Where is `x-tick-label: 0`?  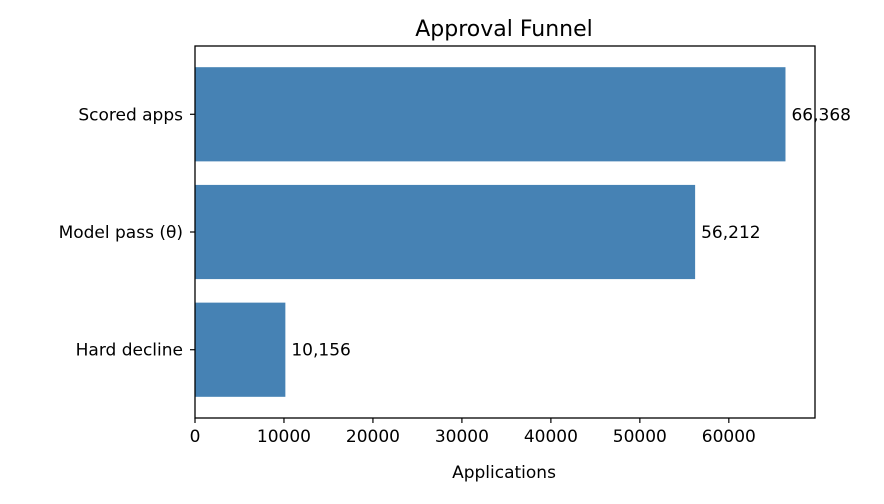
x-tick-label: 0 is located at coordinates (195, 437).